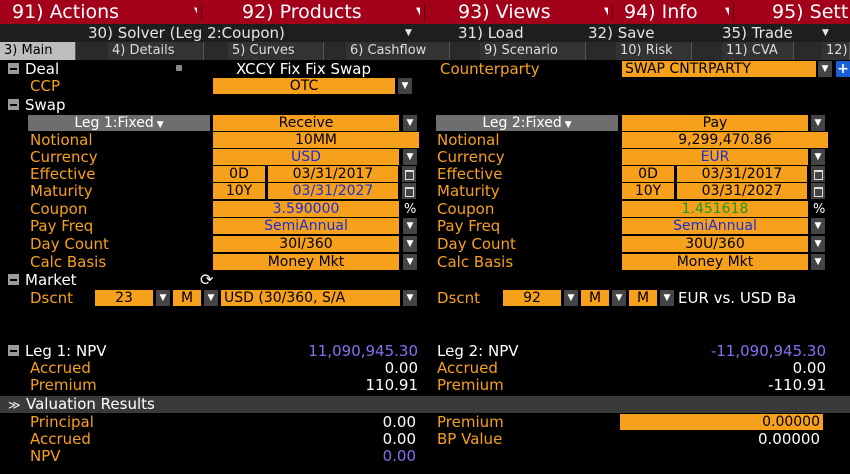 This screenshot has width=850, height=474. Describe the element at coordinates (187, 298) in the screenshot. I see `leg1-dscnt-m-field: M` at that location.